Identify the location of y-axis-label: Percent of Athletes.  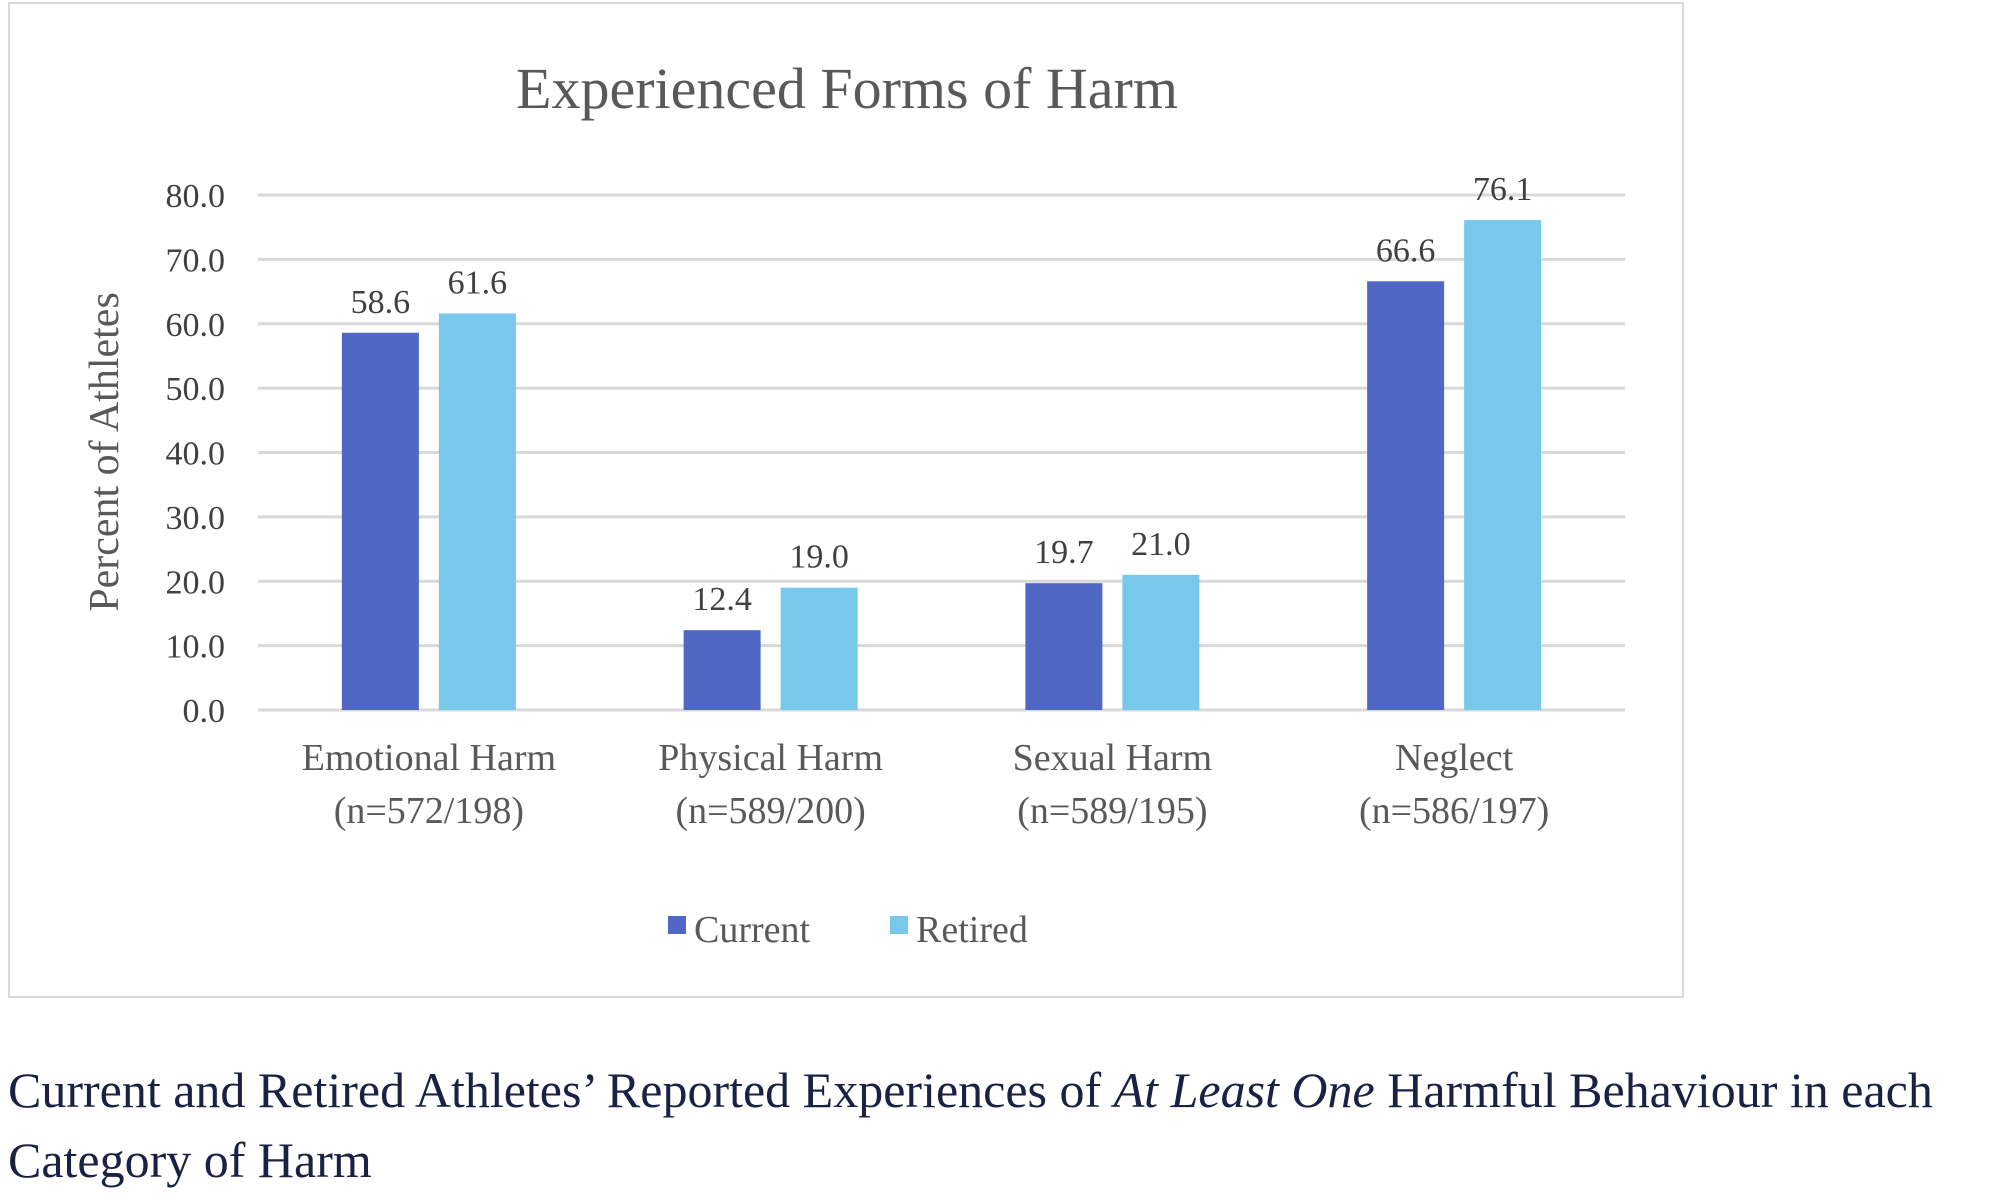
(105, 452).